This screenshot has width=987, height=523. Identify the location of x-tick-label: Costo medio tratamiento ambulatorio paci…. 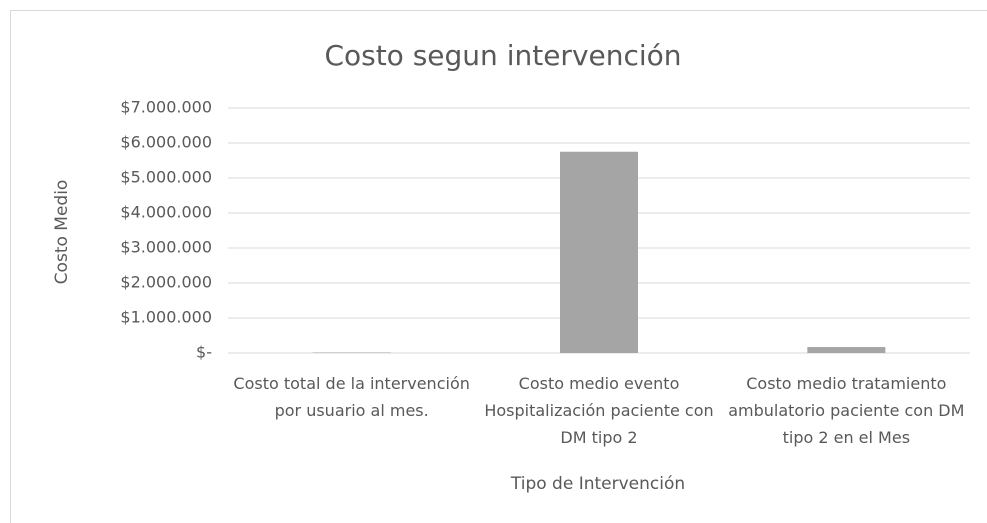
(846, 410).